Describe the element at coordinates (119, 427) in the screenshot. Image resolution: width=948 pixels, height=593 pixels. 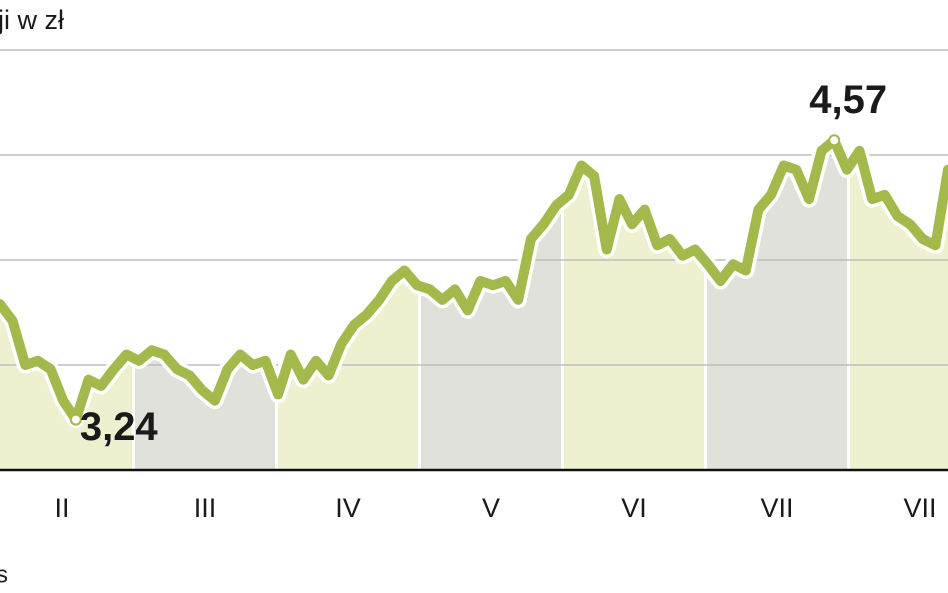
I see `value-label: 3,24` at that location.